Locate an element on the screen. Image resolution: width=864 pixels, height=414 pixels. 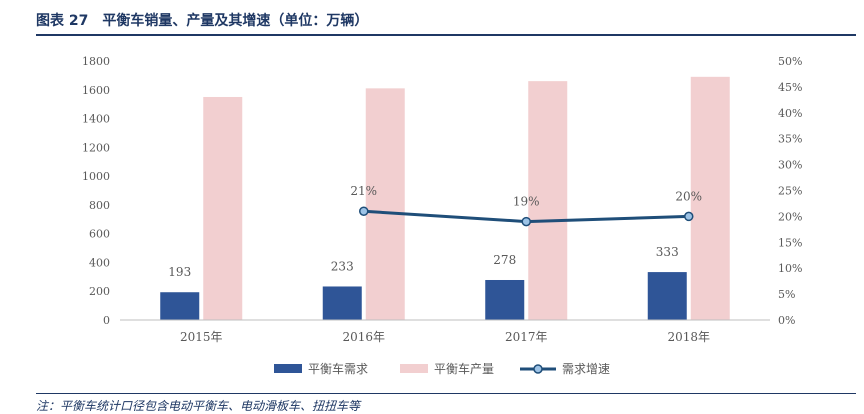
y2-tick-label: 50% is located at coordinates (790, 61).